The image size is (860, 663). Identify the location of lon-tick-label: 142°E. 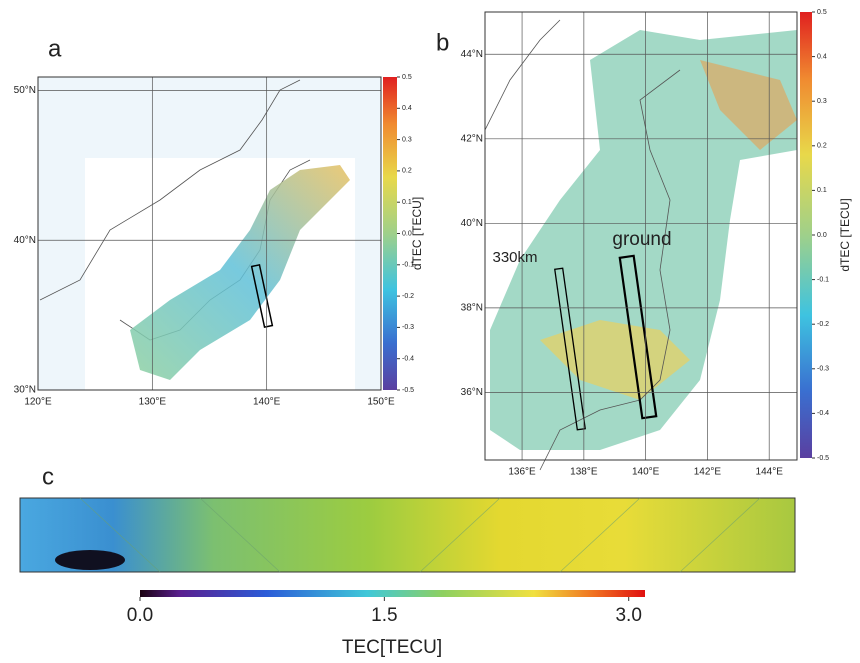
(708, 472).